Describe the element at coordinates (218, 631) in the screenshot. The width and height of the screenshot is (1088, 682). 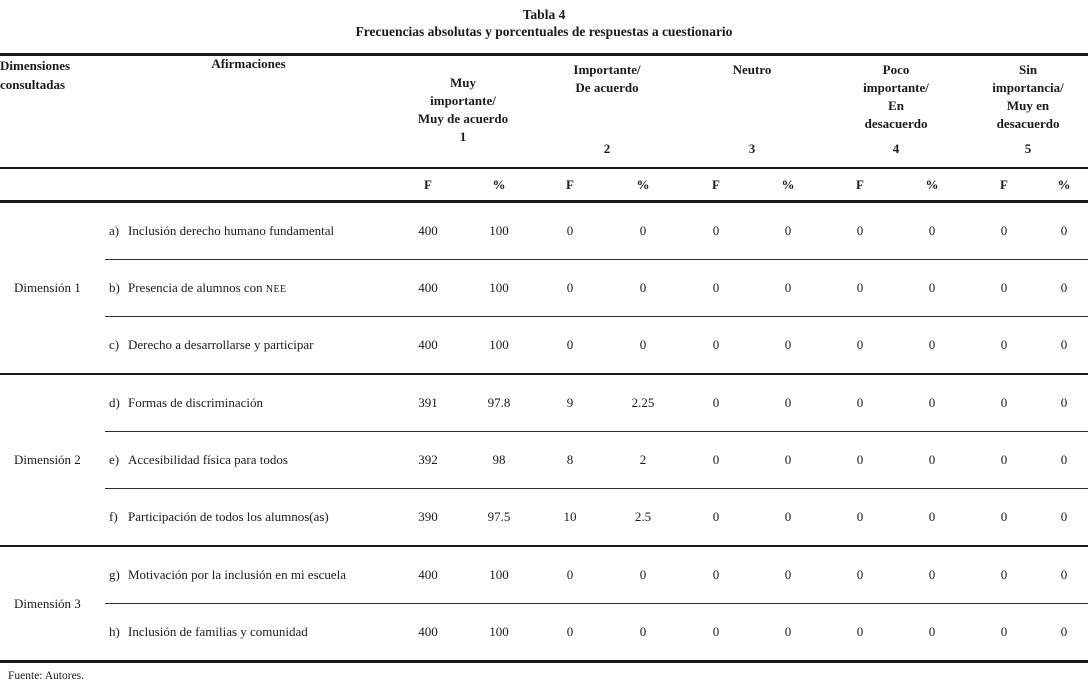
I see `affirmation-text: Inclusión de familias y comunidad` at that location.